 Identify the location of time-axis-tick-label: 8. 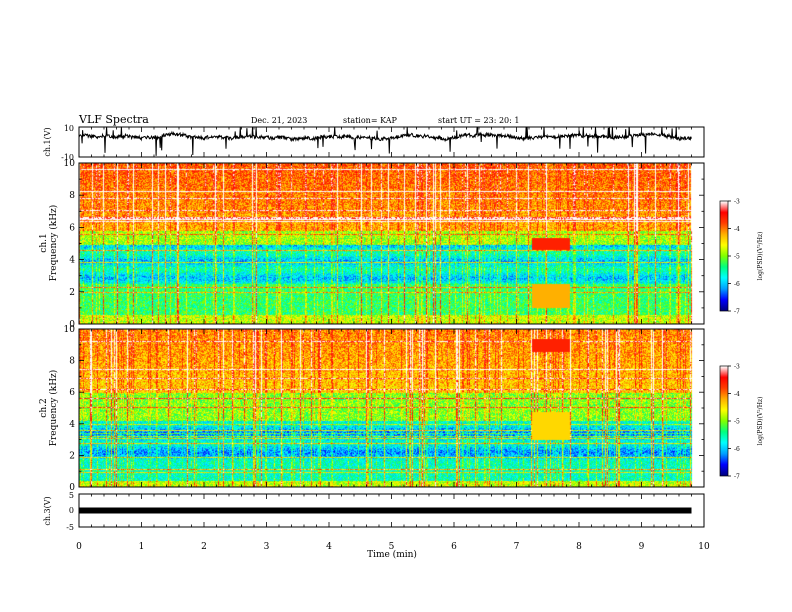
(579, 547).